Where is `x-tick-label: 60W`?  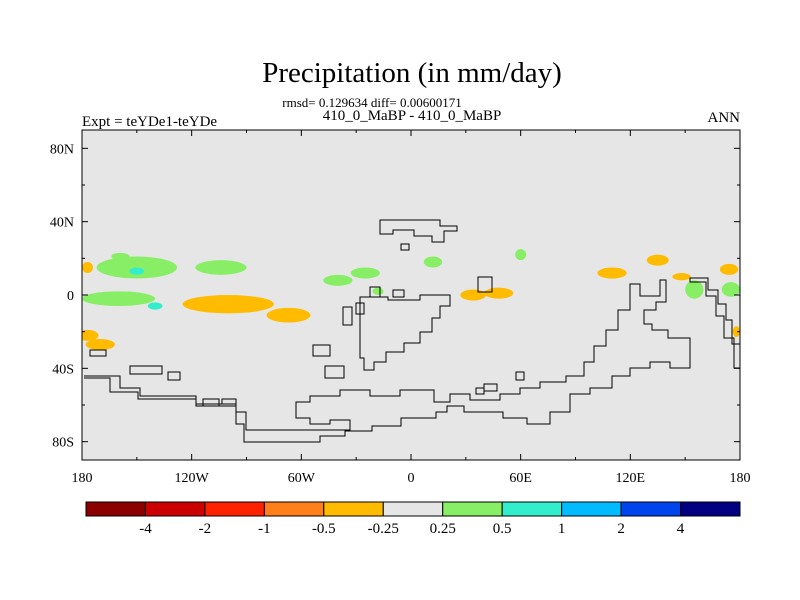
x-tick-label: 60W is located at coordinates (302, 478).